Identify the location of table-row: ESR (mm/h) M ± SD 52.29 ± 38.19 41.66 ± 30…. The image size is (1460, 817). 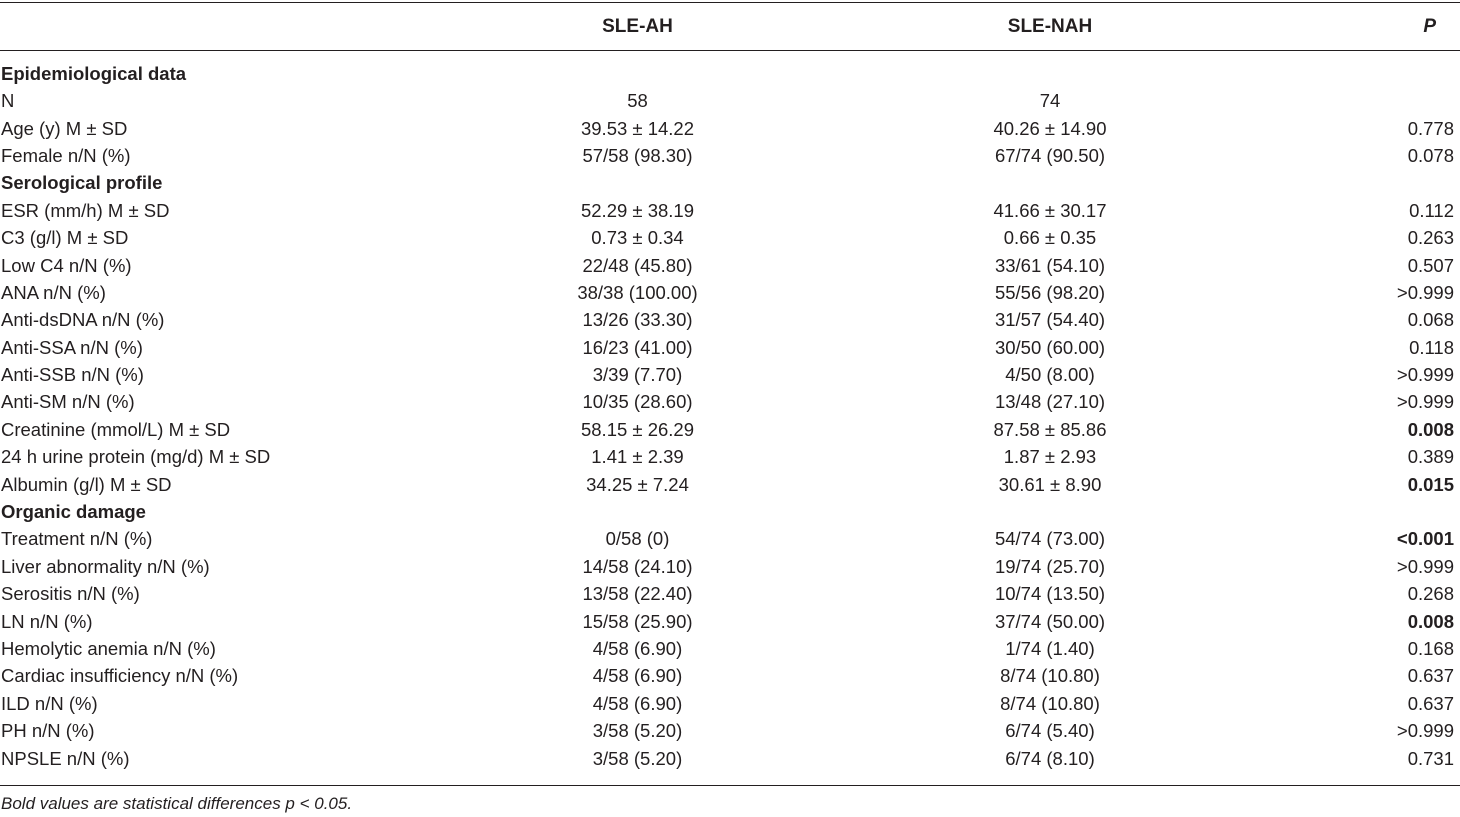
(730, 210).